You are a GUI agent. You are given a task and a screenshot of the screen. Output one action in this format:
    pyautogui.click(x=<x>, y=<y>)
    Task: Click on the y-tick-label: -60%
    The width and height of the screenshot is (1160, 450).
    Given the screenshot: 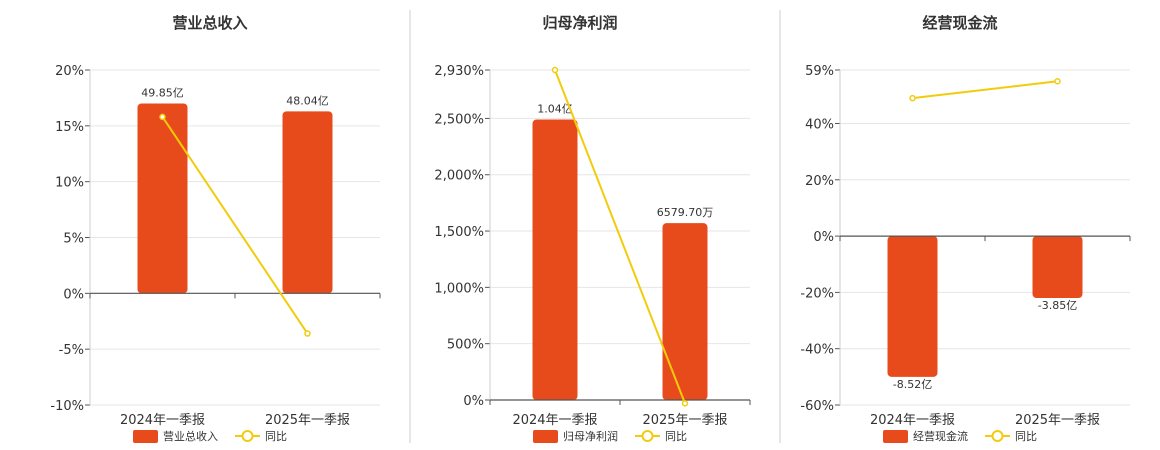 What is the action you would take?
    pyautogui.click(x=817, y=406)
    